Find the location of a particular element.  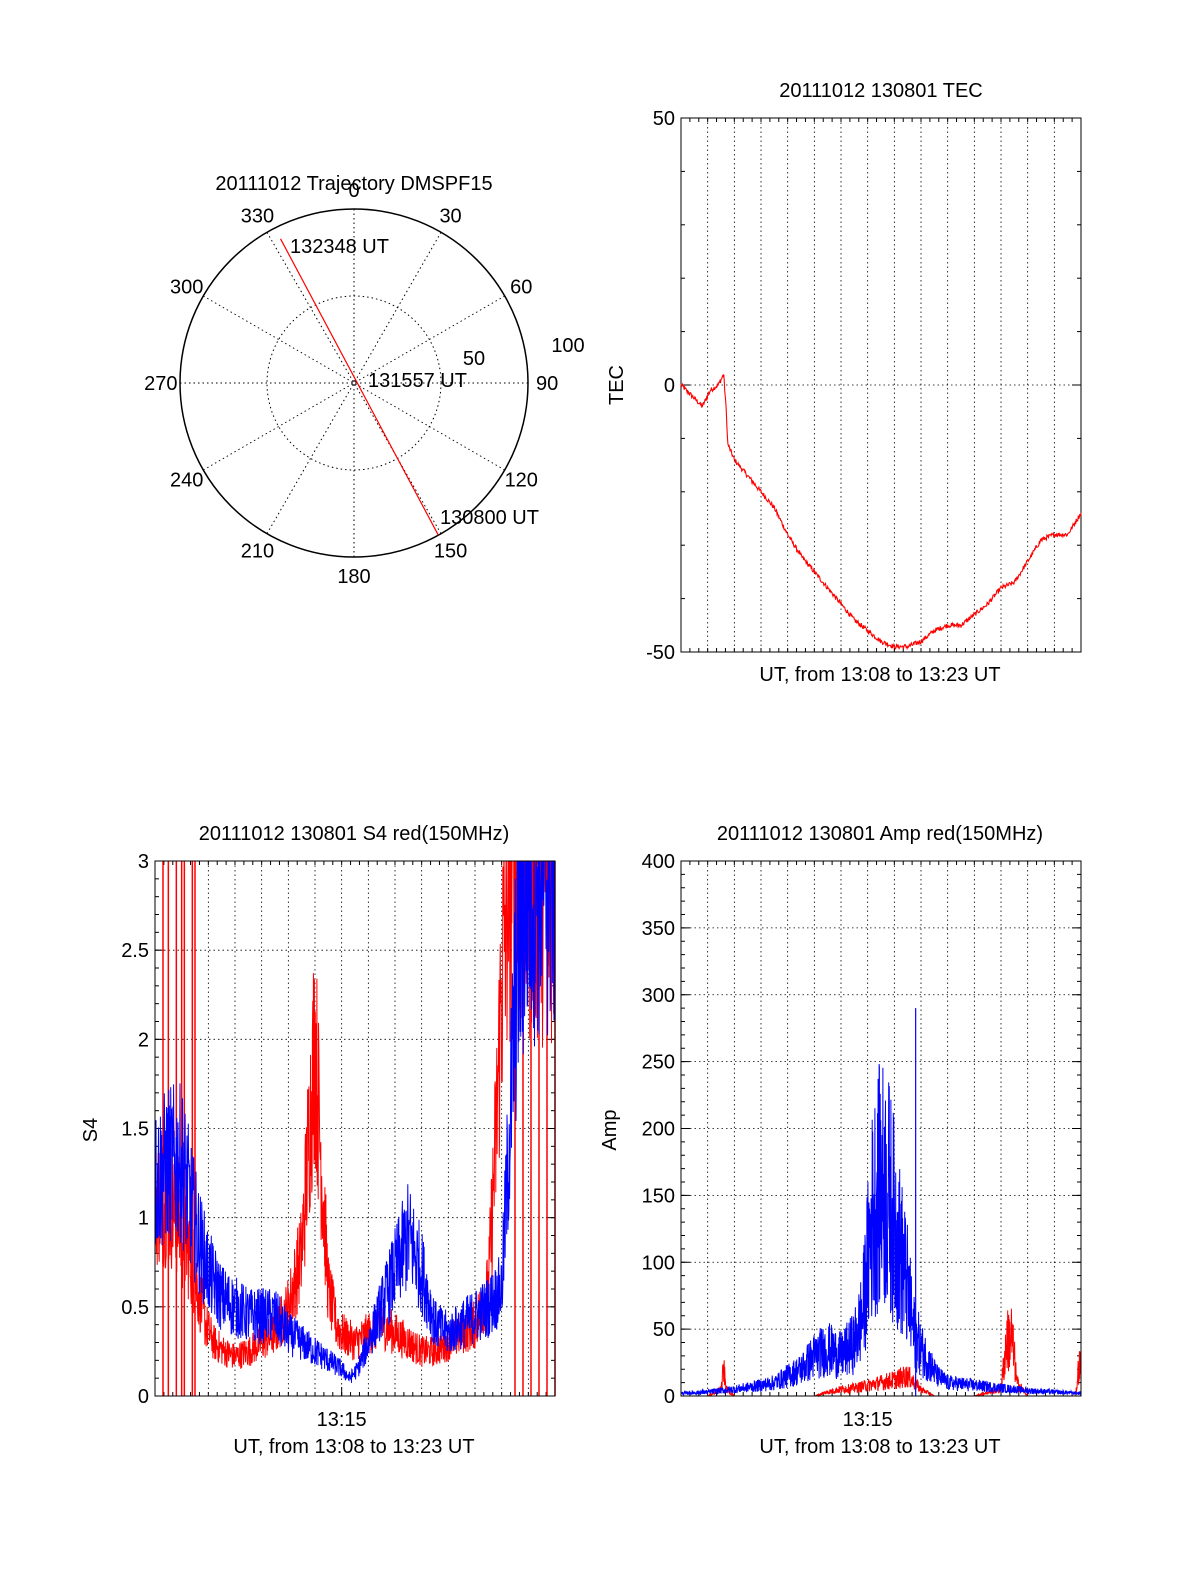

s4-y-axis-label: S4 is located at coordinates (91, 1130).